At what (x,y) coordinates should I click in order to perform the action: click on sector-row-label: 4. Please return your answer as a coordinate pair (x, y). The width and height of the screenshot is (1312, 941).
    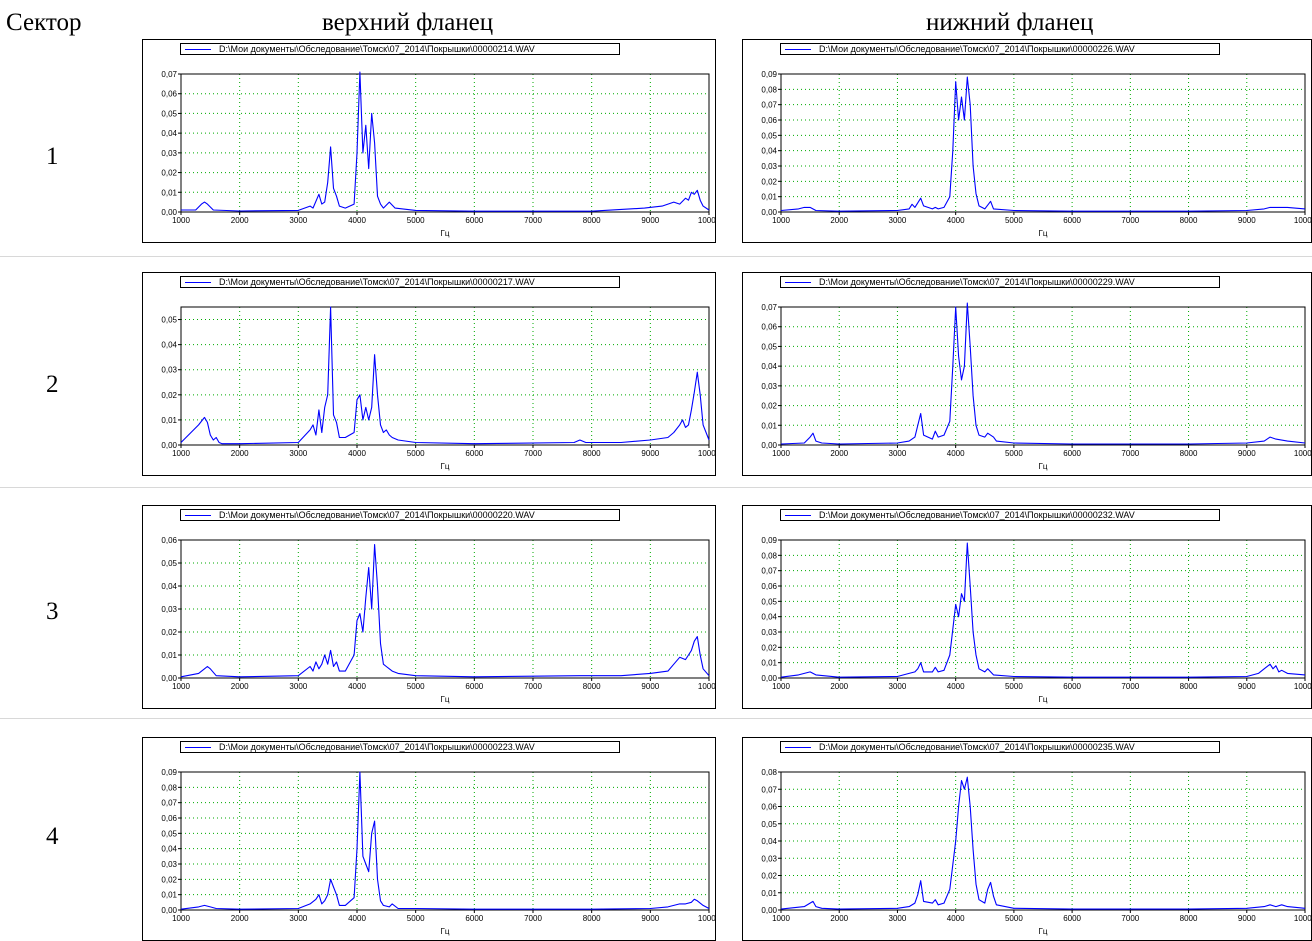
    Looking at the image, I should click on (52, 836).